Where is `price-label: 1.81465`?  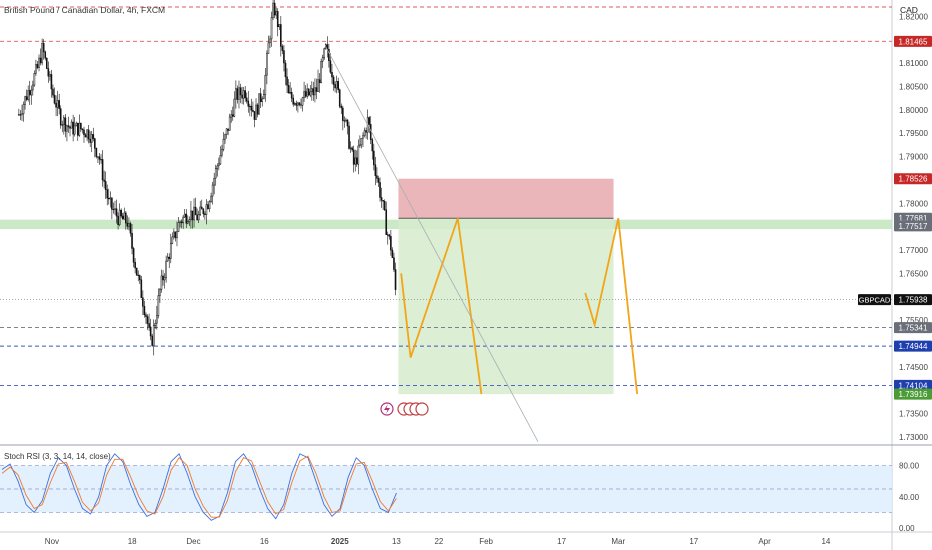 price-label: 1.81465 is located at coordinates (913, 41).